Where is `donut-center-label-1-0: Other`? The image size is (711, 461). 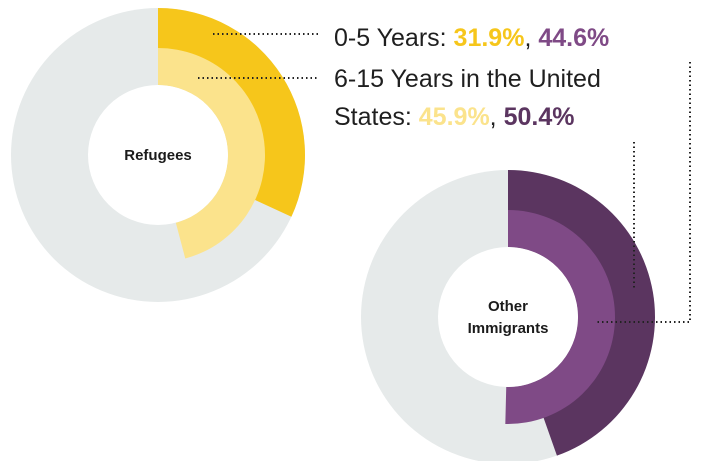
donut-center-label-1-0: Other is located at coordinates (508, 306).